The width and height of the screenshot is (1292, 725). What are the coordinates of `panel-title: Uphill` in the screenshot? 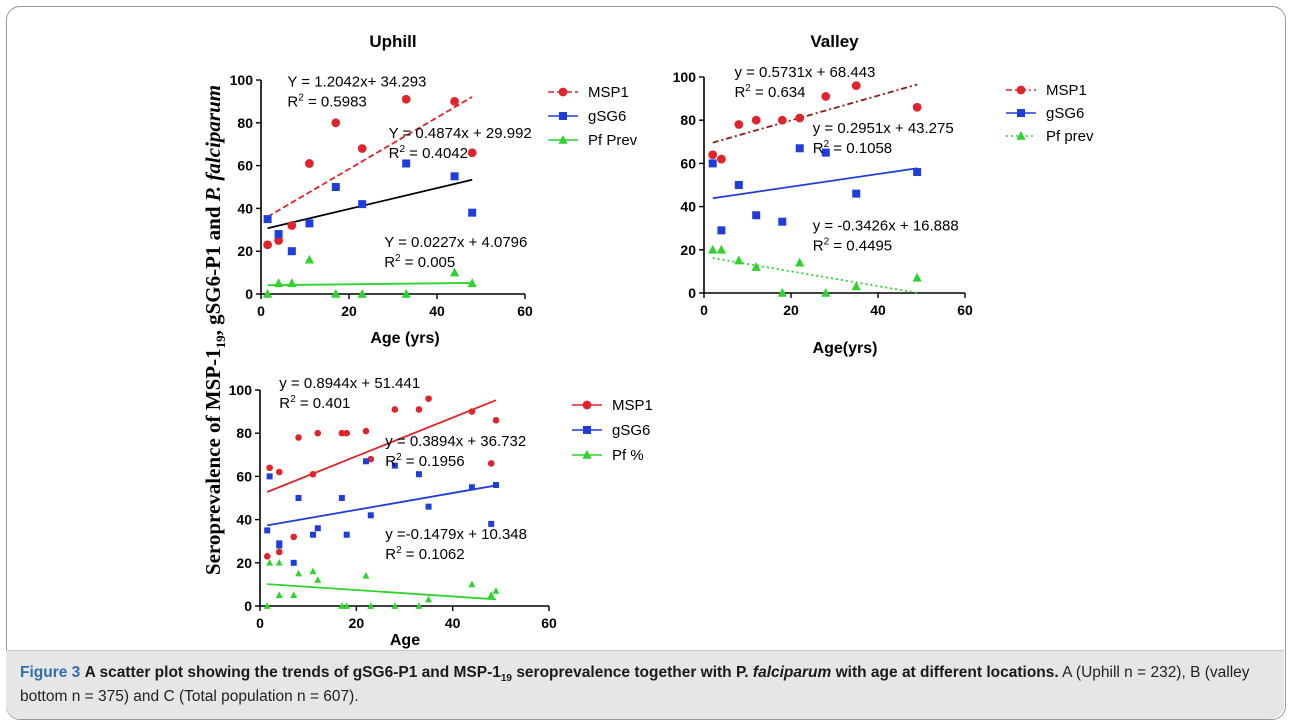 It's located at (392, 41).